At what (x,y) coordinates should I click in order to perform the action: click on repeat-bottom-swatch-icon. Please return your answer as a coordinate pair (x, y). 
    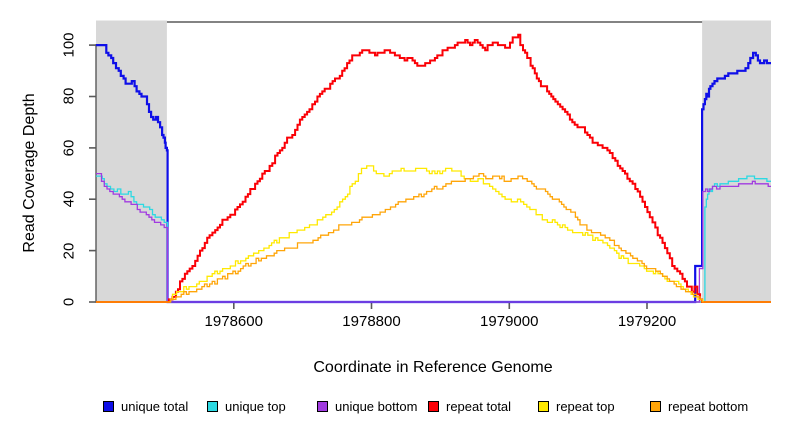
    Looking at the image, I should click on (655, 406).